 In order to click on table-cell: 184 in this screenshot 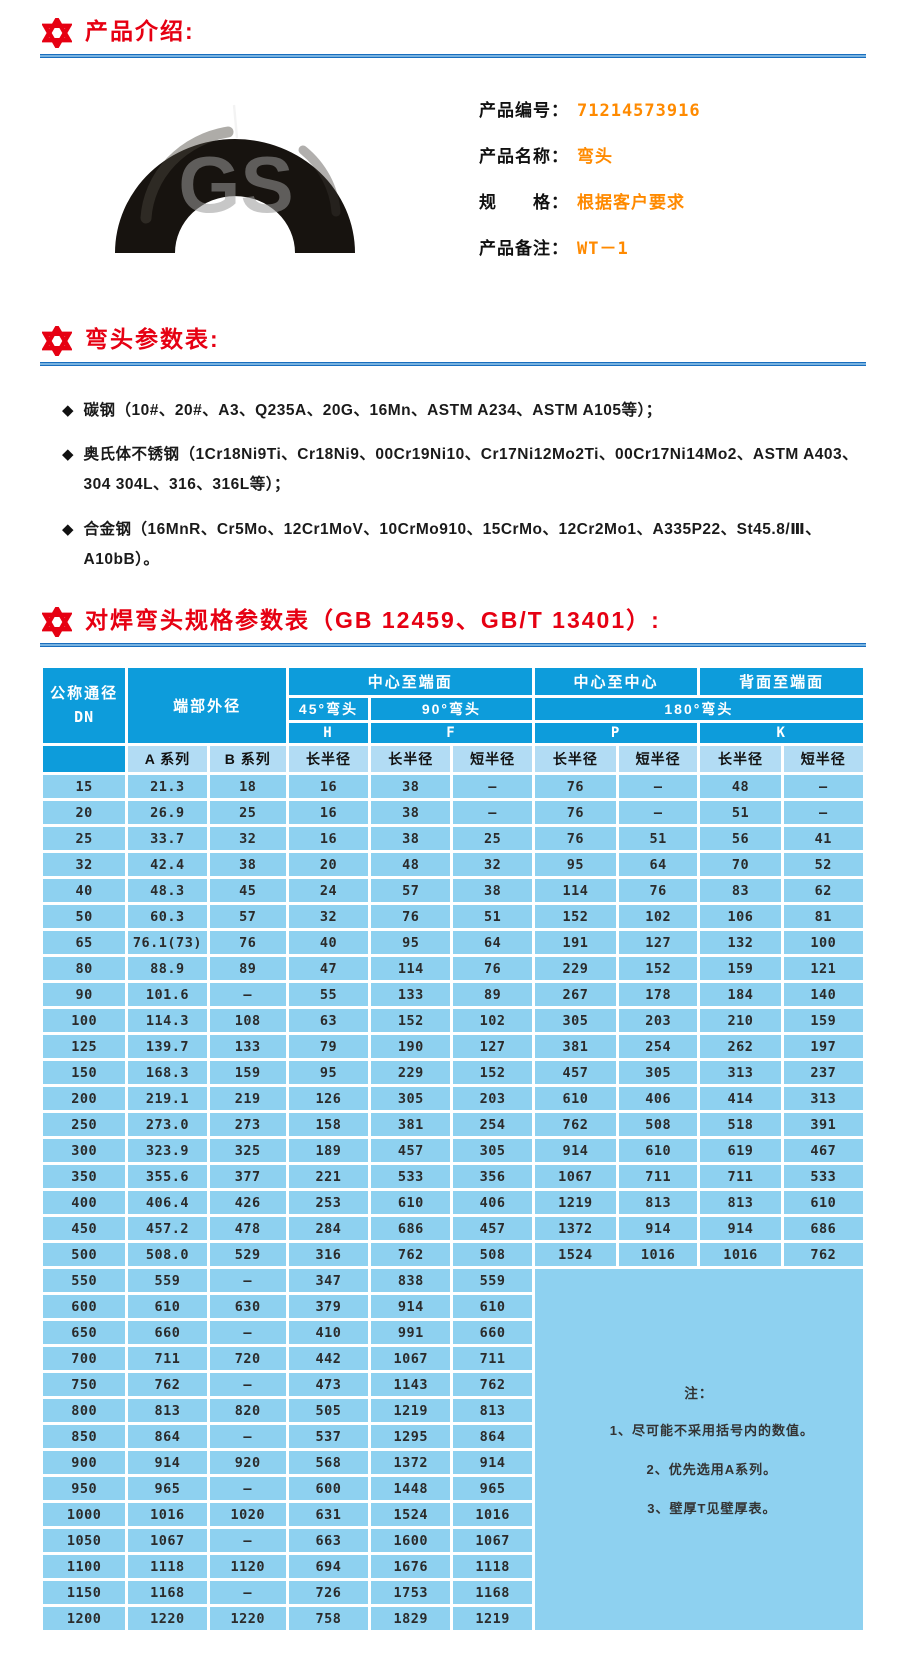, I will do `click(740, 995)`.